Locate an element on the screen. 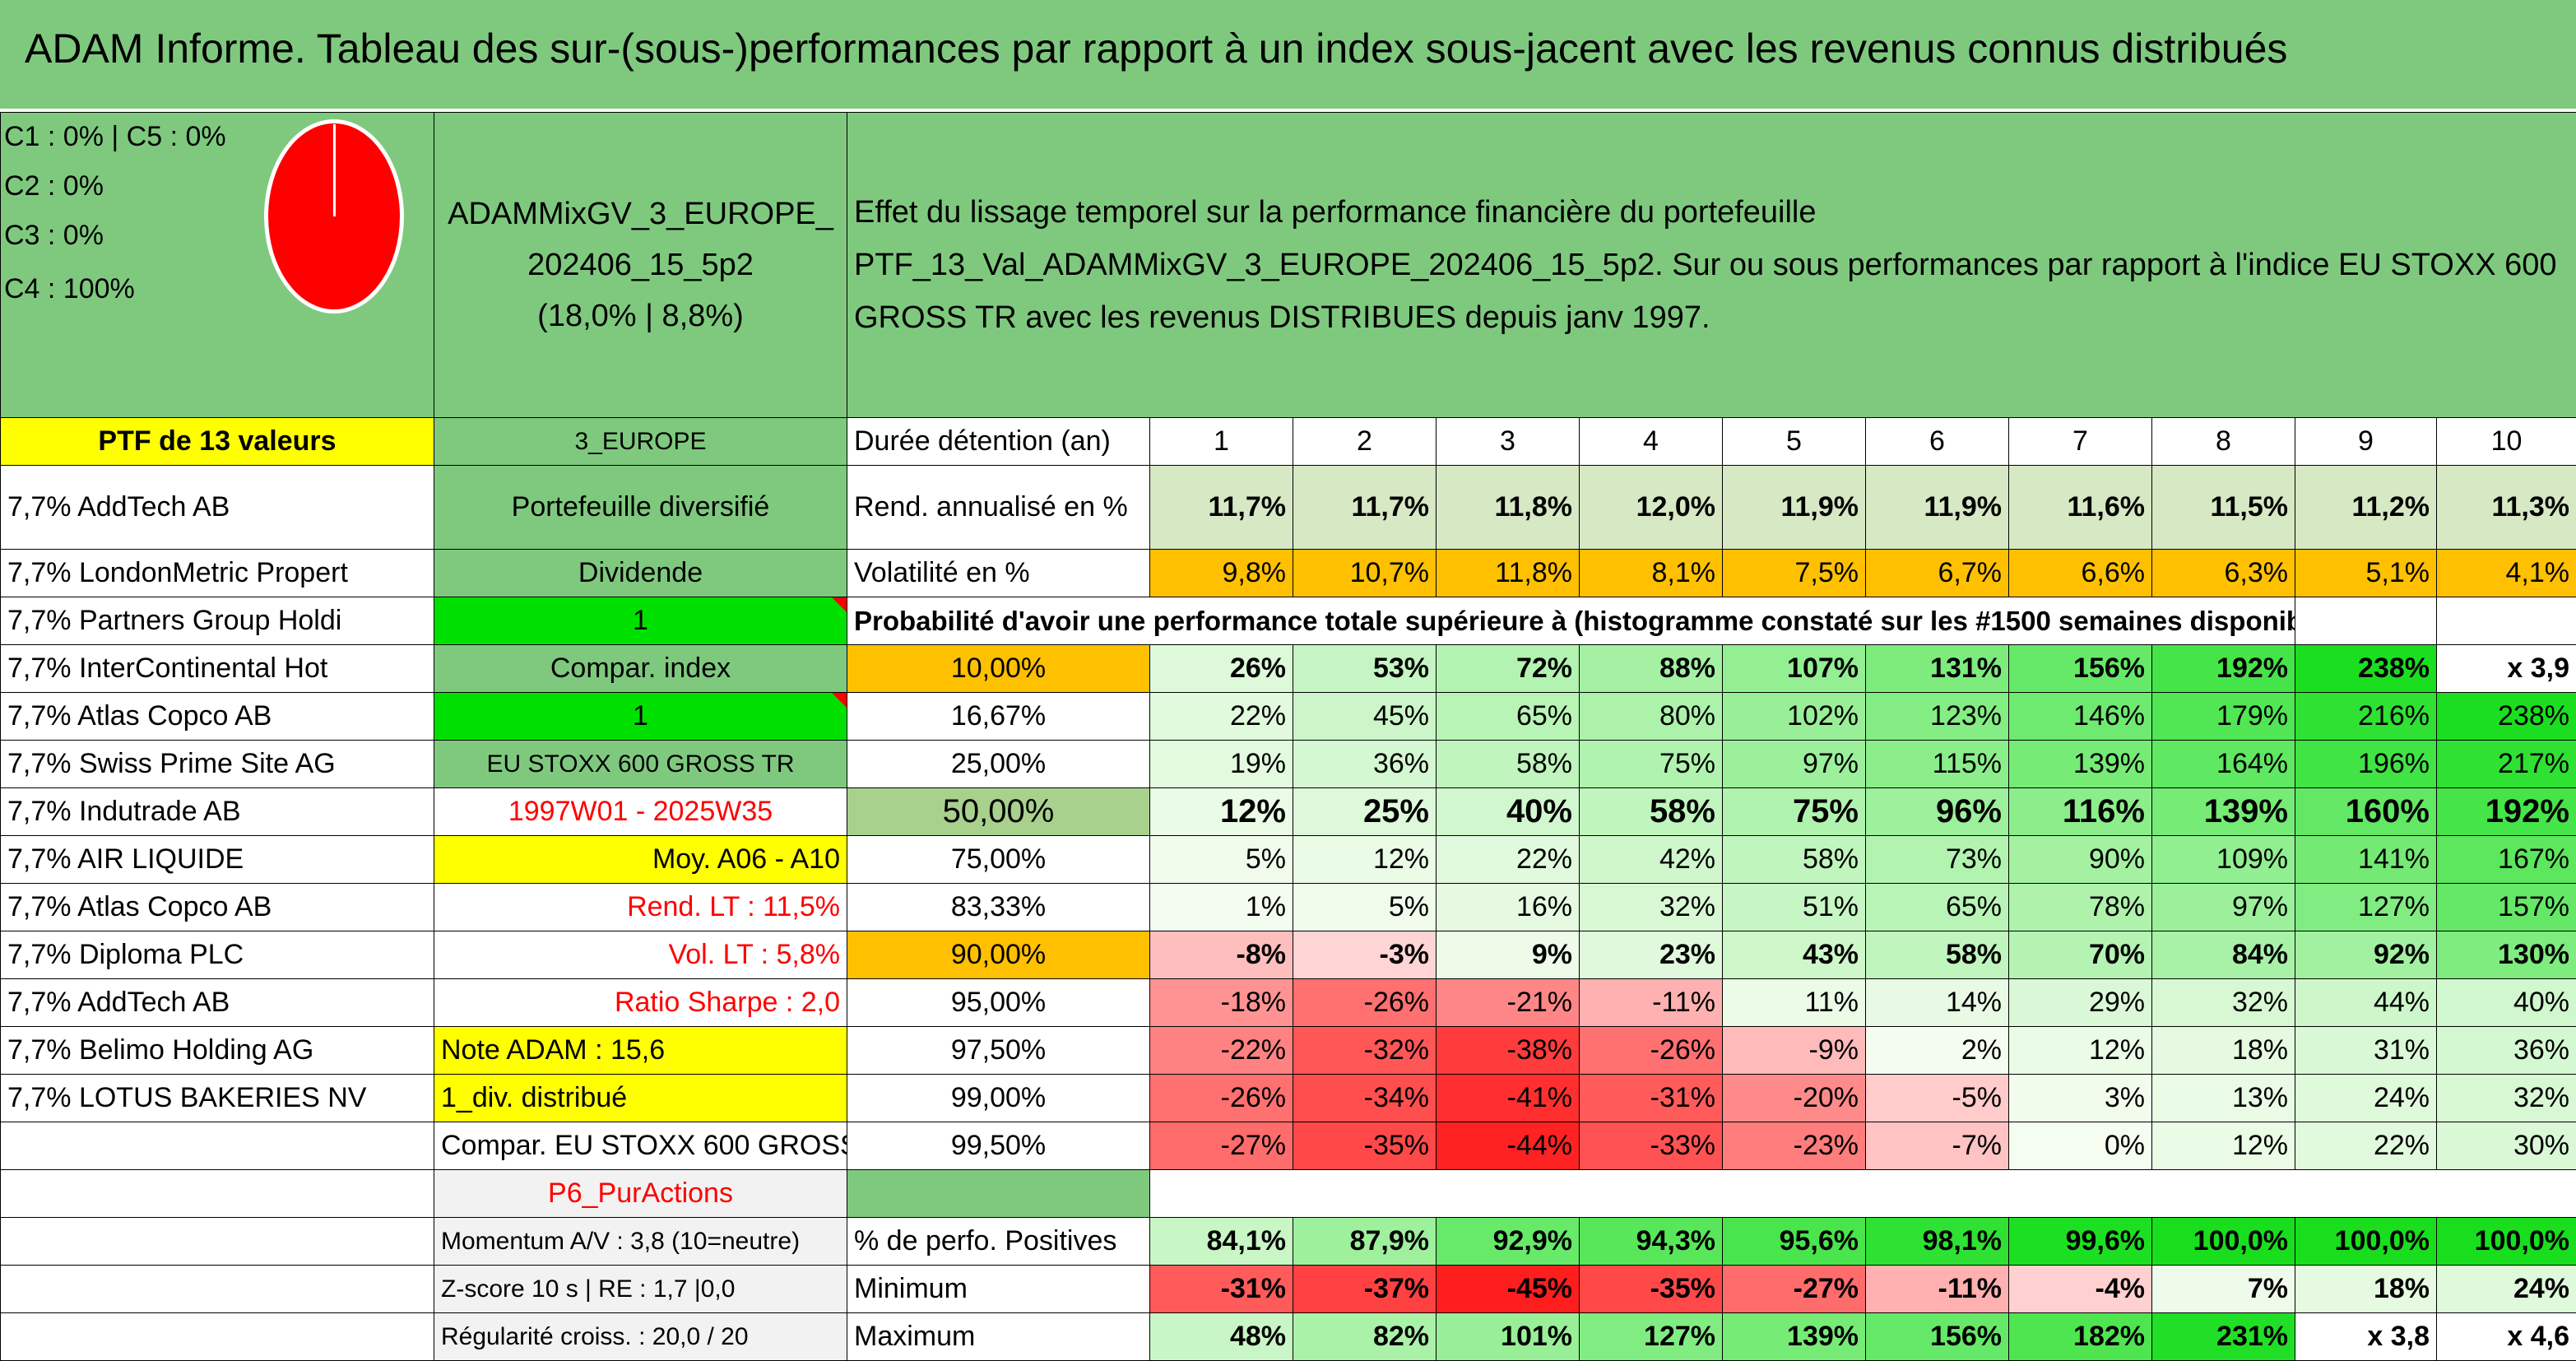 The height and width of the screenshot is (1361, 2576). year-header: 10 is located at coordinates (2507, 442).